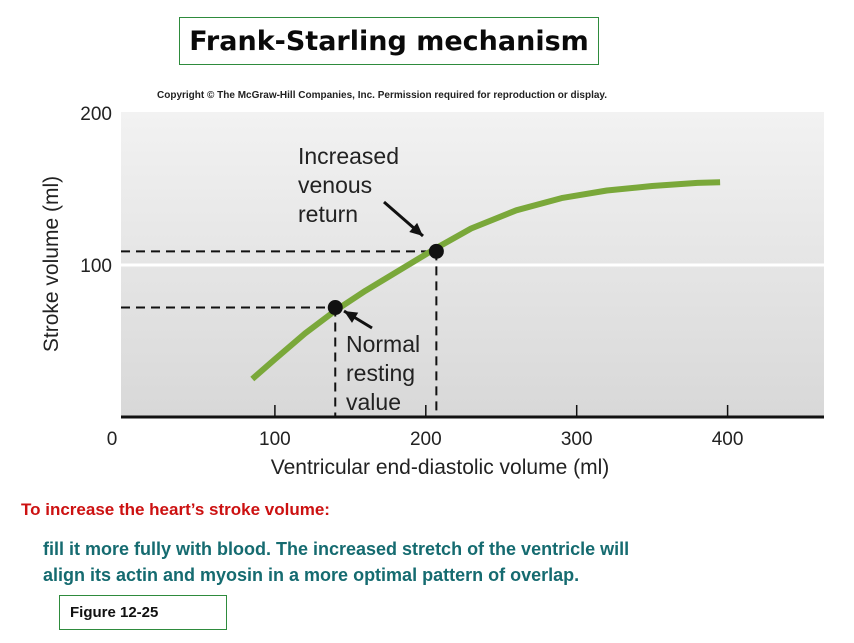 The height and width of the screenshot is (643, 854). I want to click on x-tick-label: 0, so click(112, 439).